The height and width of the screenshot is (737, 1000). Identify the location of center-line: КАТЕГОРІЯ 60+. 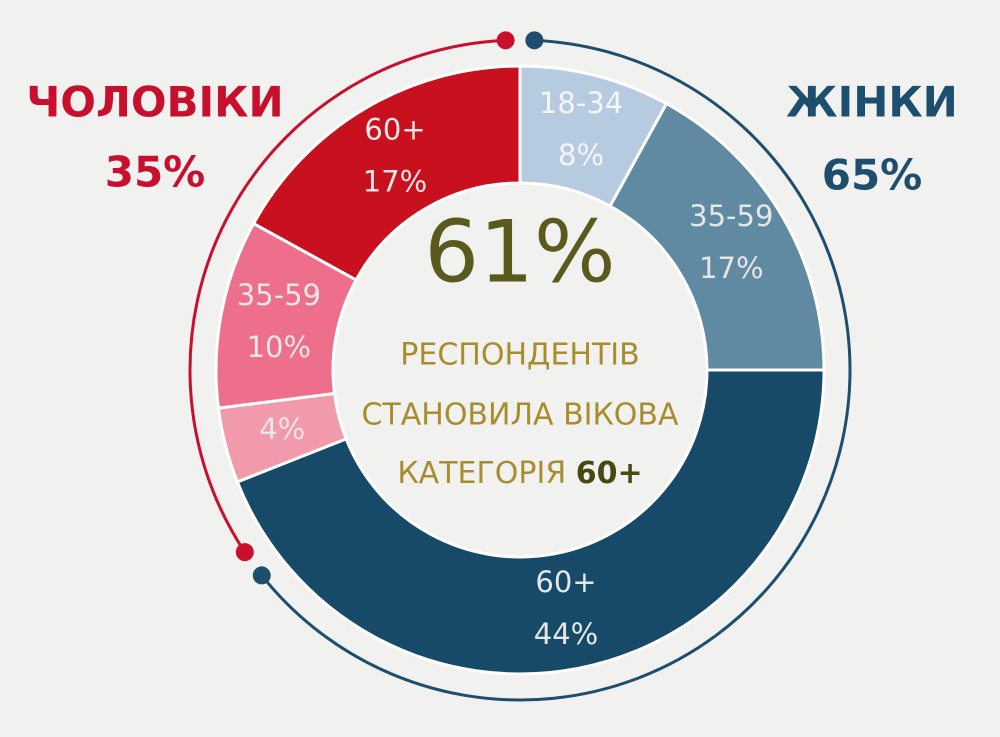
(519, 473).